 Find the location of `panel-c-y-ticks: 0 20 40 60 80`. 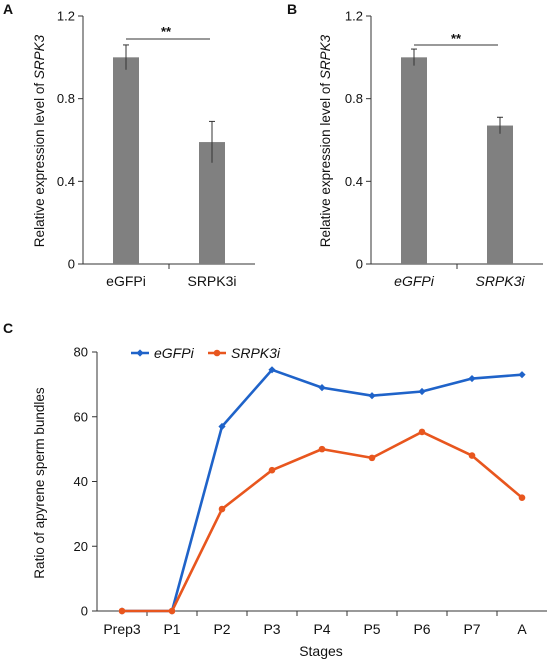

panel-c-y-ticks: 0 20 40 60 80 is located at coordinates (85, 482).